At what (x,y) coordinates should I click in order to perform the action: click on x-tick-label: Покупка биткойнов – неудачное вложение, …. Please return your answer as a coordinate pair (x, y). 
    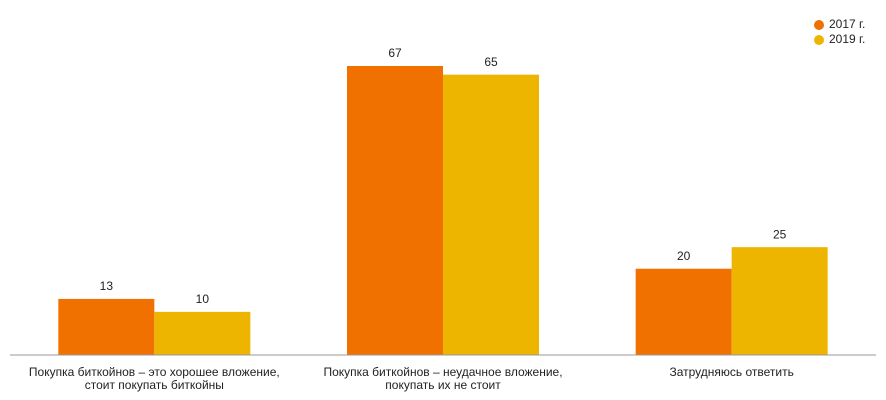
    Looking at the image, I should click on (443, 378).